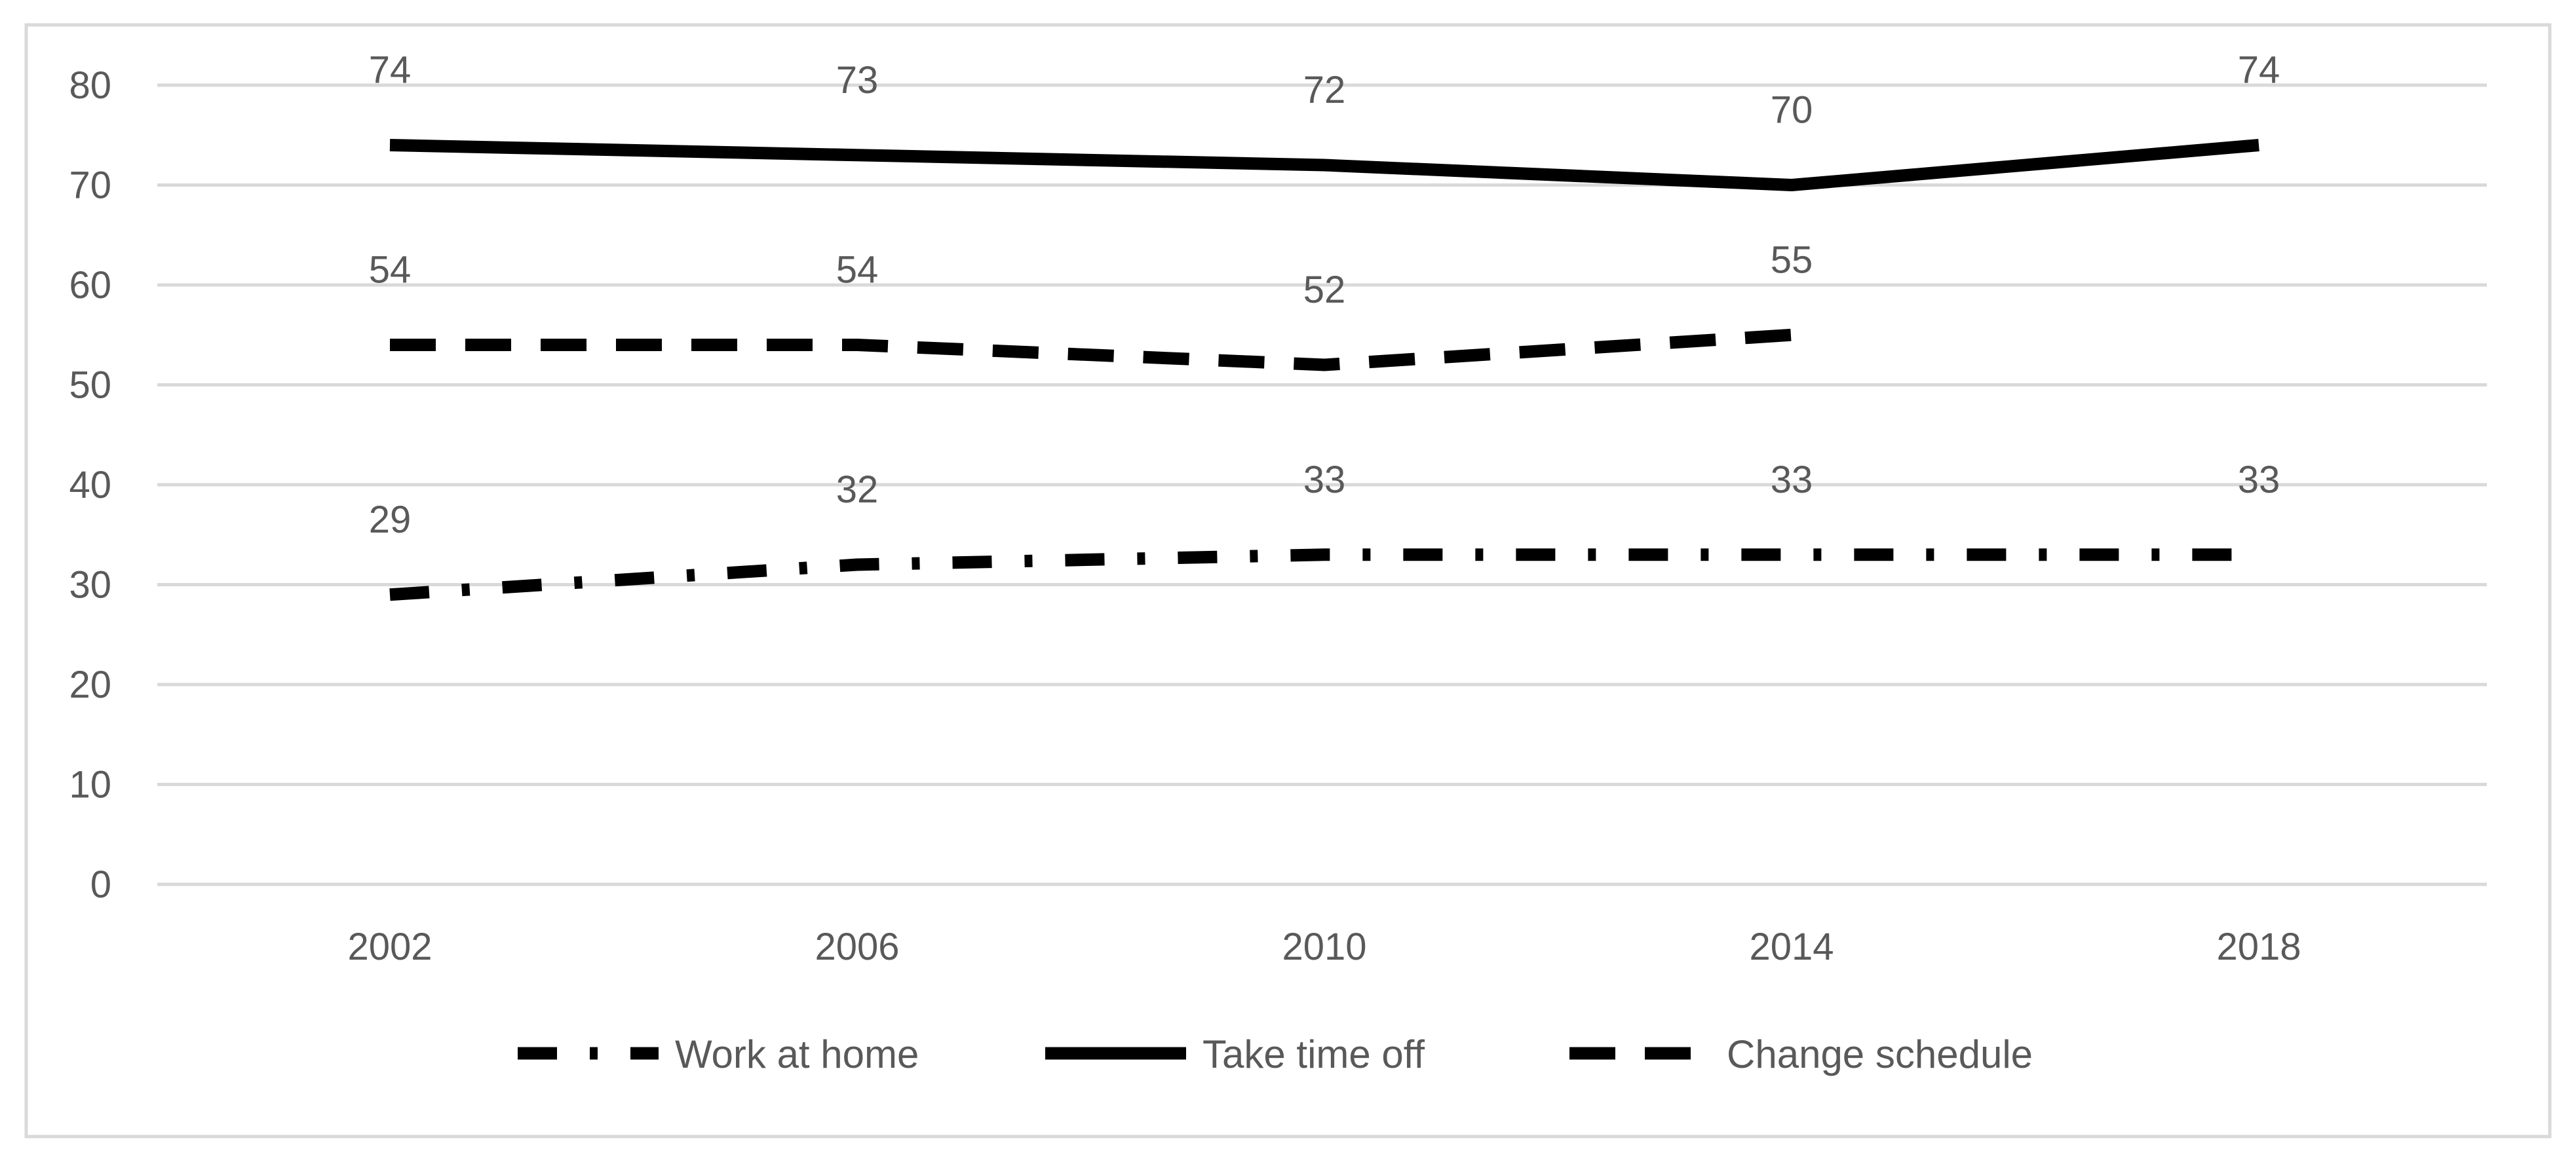  I want to click on y-axis-ticks: 0 10 20 30 40 50 60 70 80, so click(90, 485).